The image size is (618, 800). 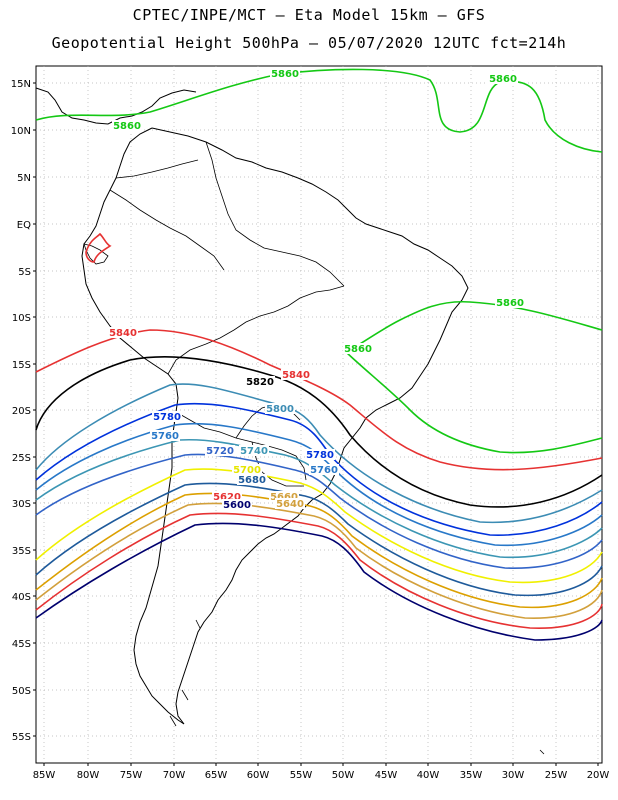 What do you see at coordinates (513, 775) in the screenshot?
I see `lon-tick-label: 30W` at bounding box center [513, 775].